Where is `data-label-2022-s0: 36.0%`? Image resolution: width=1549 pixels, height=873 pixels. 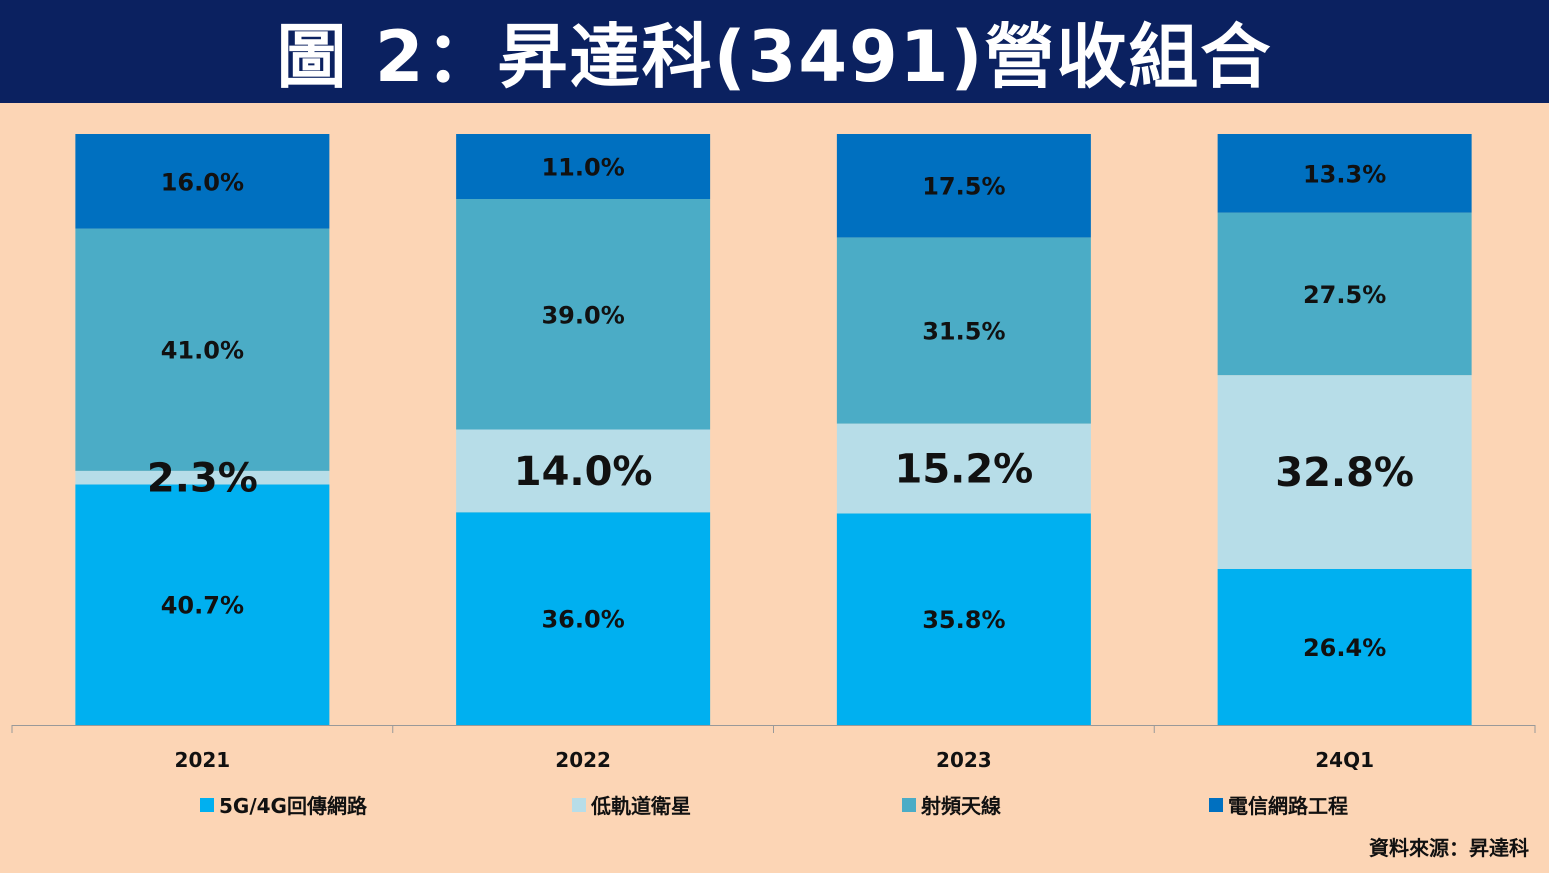
data-label-2022-s0: 36.0% is located at coordinates (582, 620).